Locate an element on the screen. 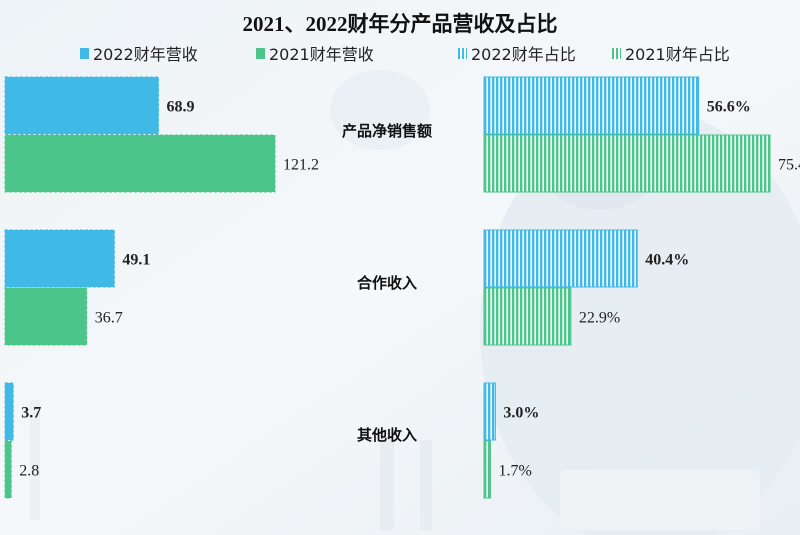 Image resolution: width=800 pixels, height=535 pixels. data-label: 2.8 is located at coordinates (29, 471).